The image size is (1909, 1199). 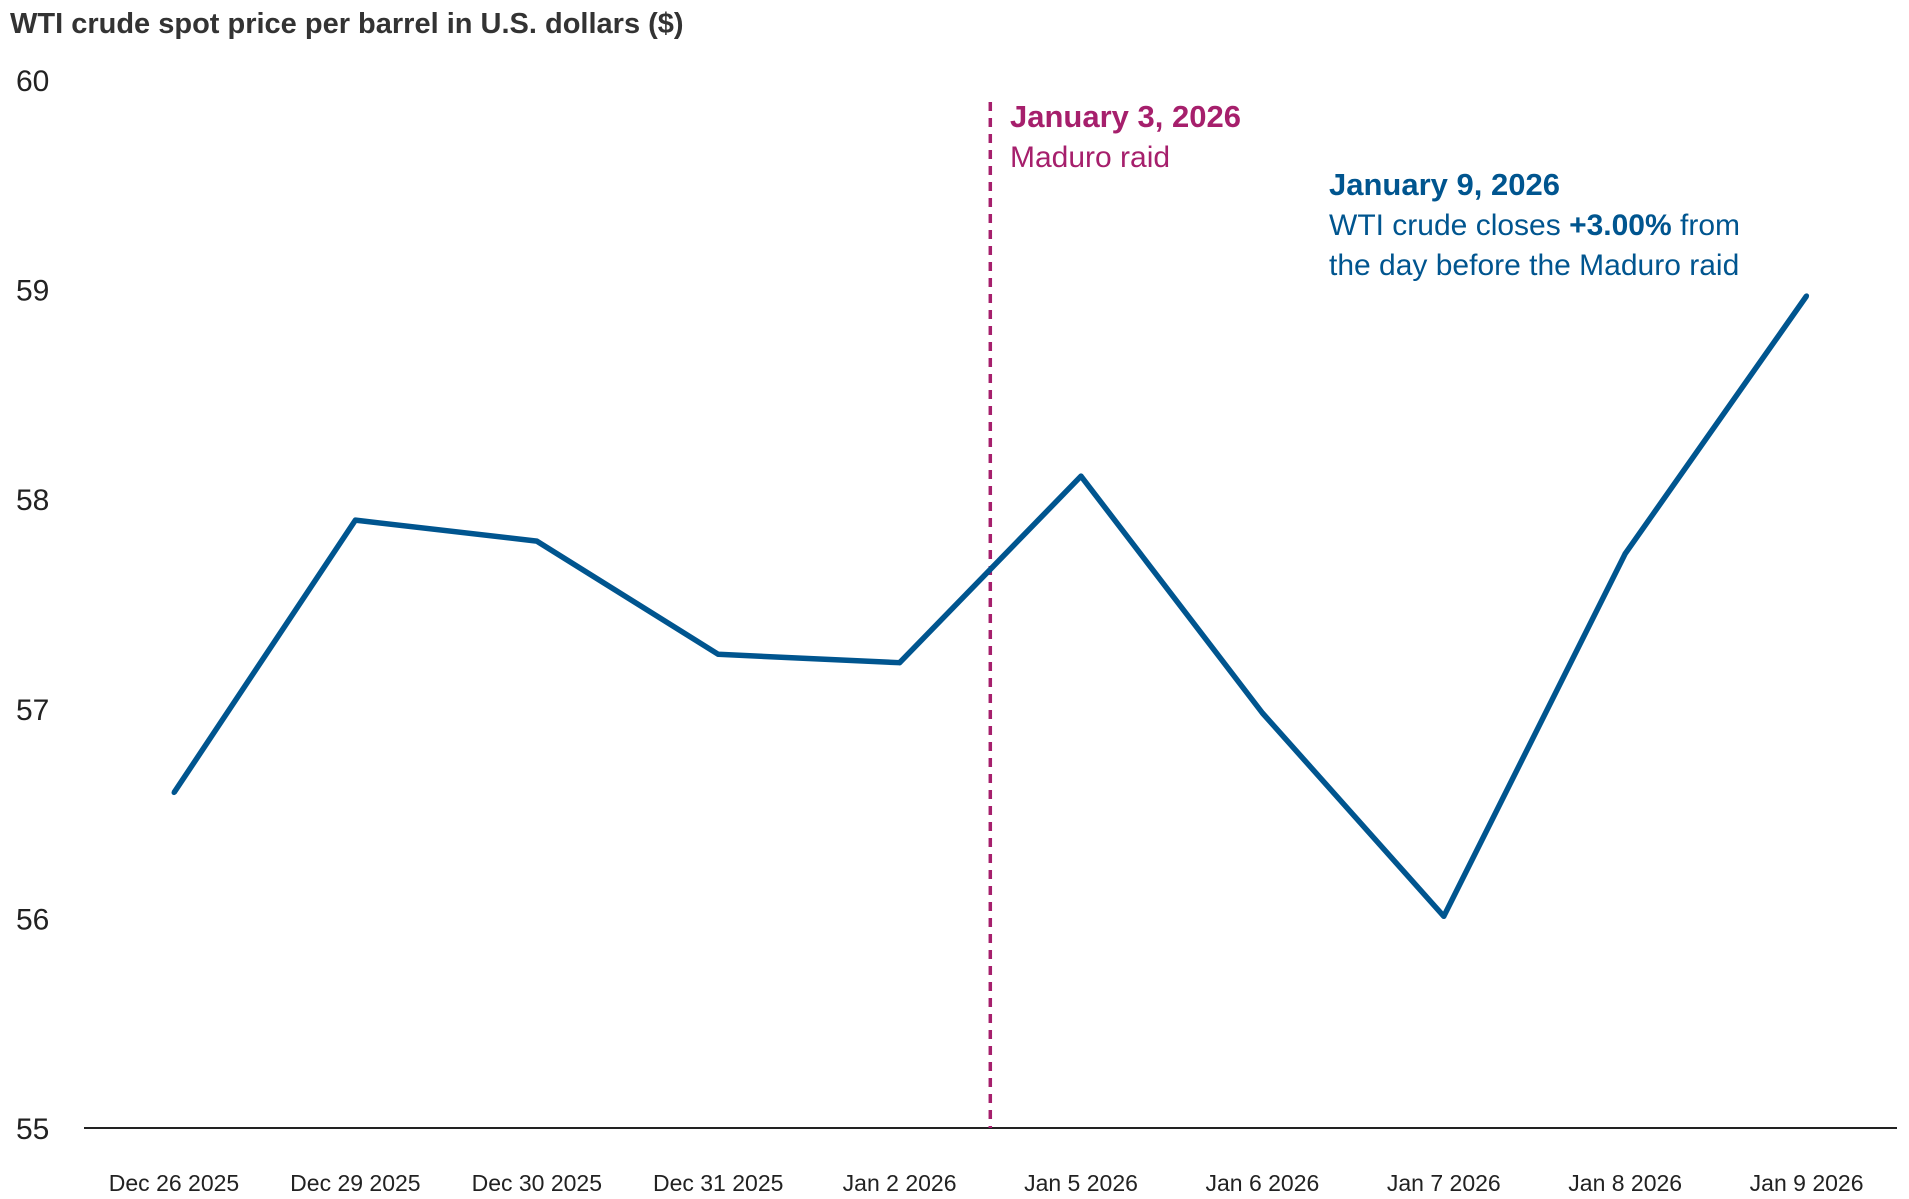 I want to click on annotation-2-title: January 9, 2026, so click(x=1444, y=184).